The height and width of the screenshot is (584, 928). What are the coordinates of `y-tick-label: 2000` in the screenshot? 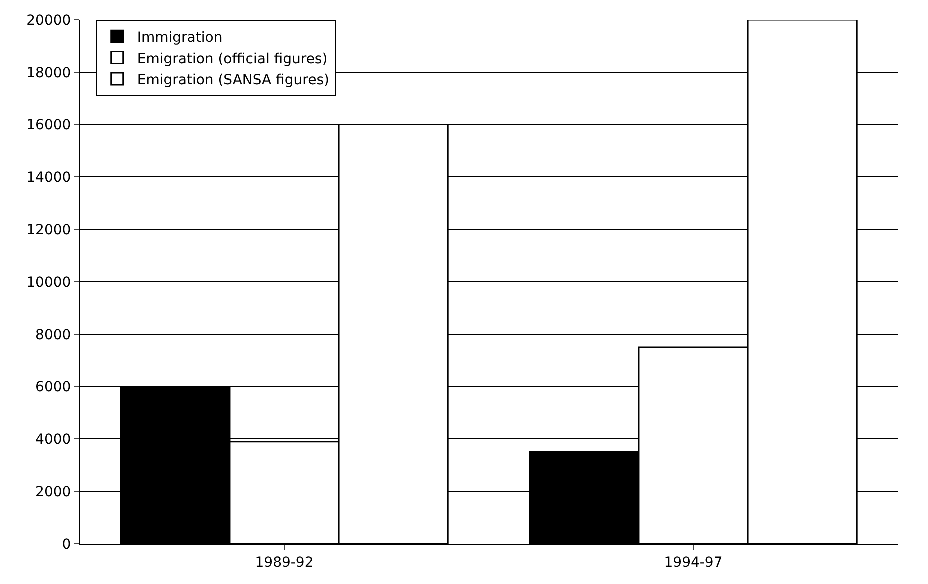 It's located at (54, 492).